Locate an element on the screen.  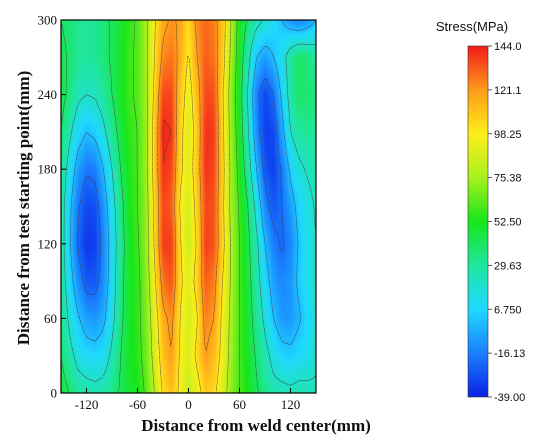
x-tick-label: 0 is located at coordinates (188, 404).